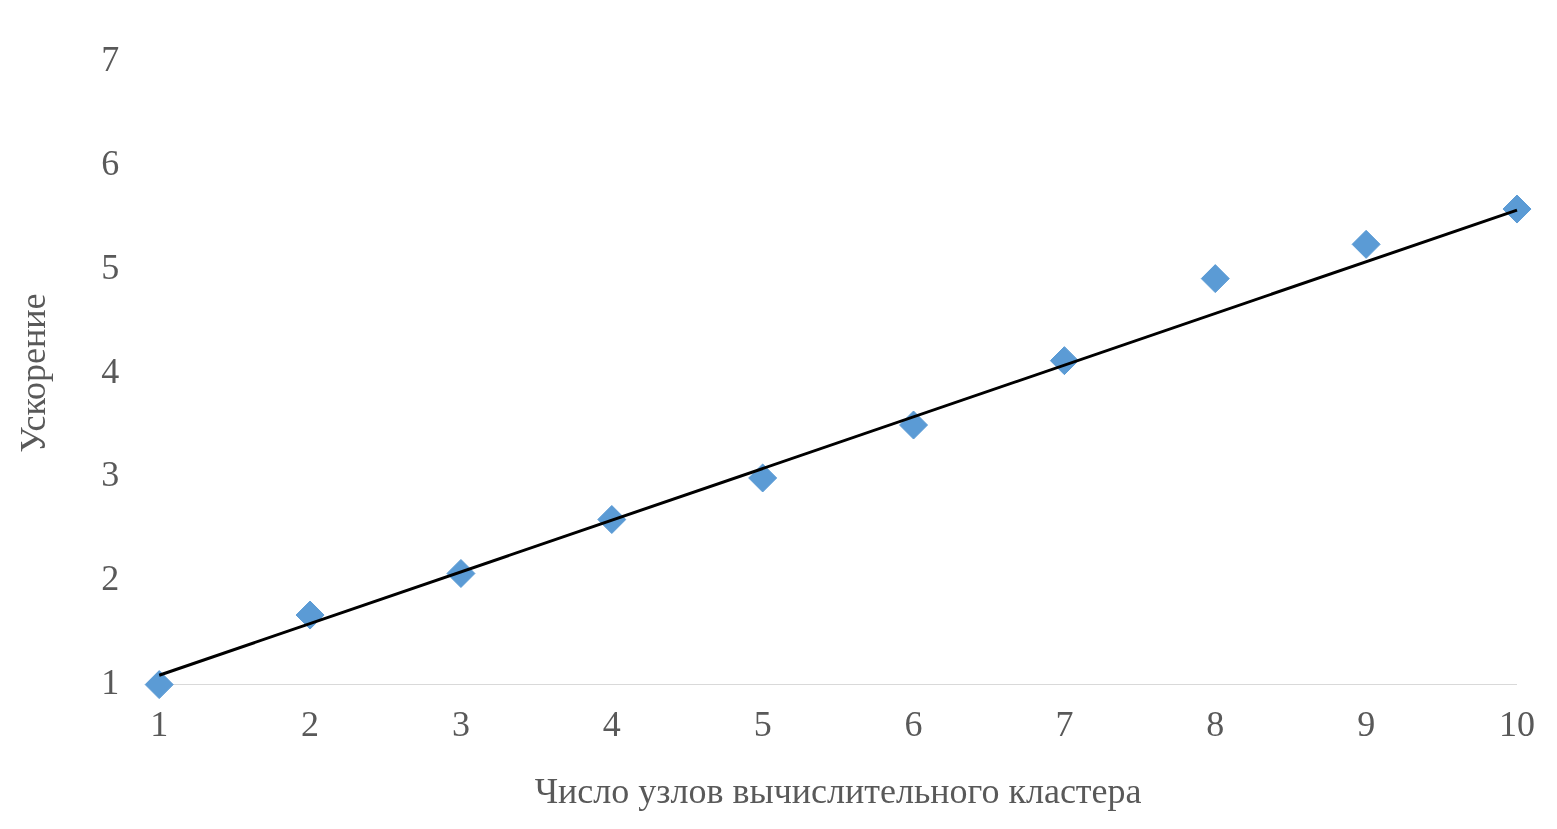 Image resolution: width=1557 pixels, height=829 pixels. What do you see at coordinates (838, 790) in the screenshot?
I see `x-axis-title: Число узлов вычислительного кластера` at bounding box center [838, 790].